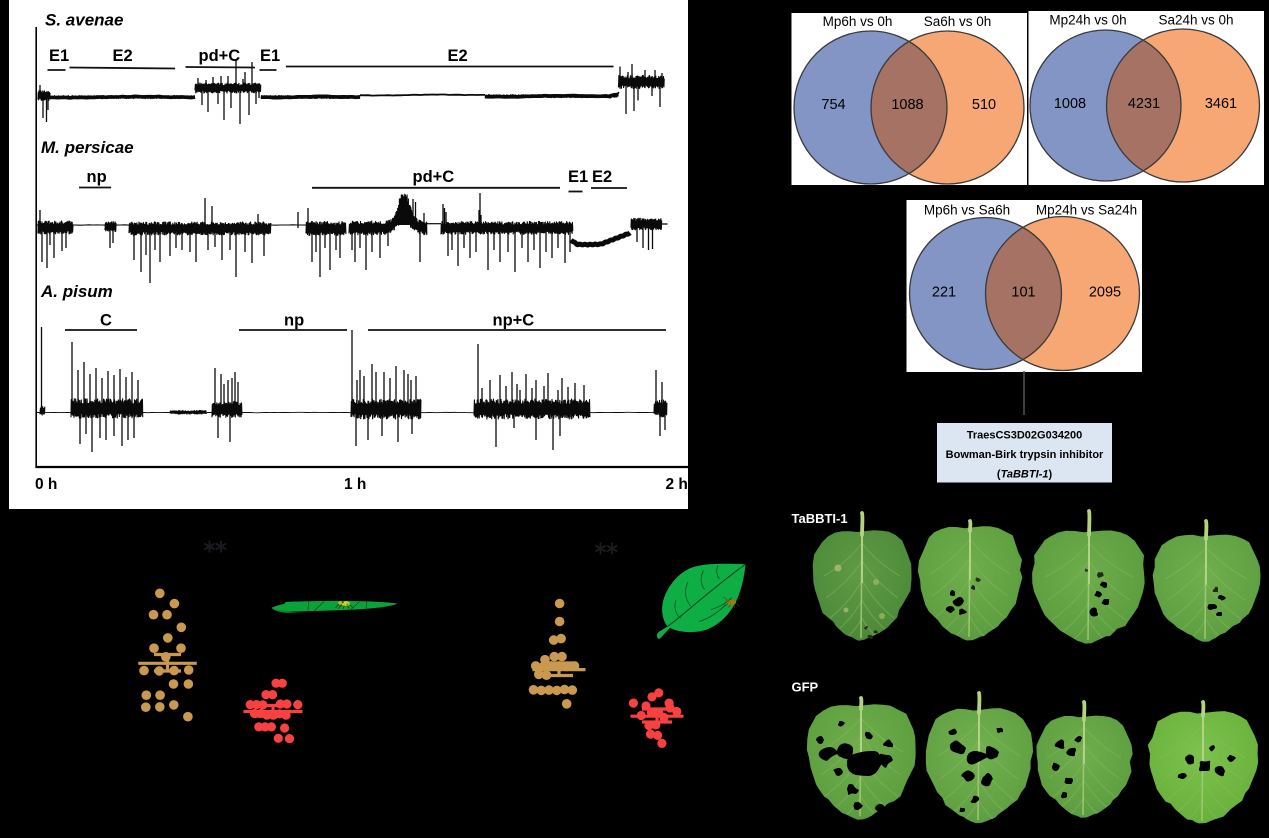  What do you see at coordinates (967, 210) in the screenshot?
I see `svg-text: Mp6h vs Sa6h` at bounding box center [967, 210].